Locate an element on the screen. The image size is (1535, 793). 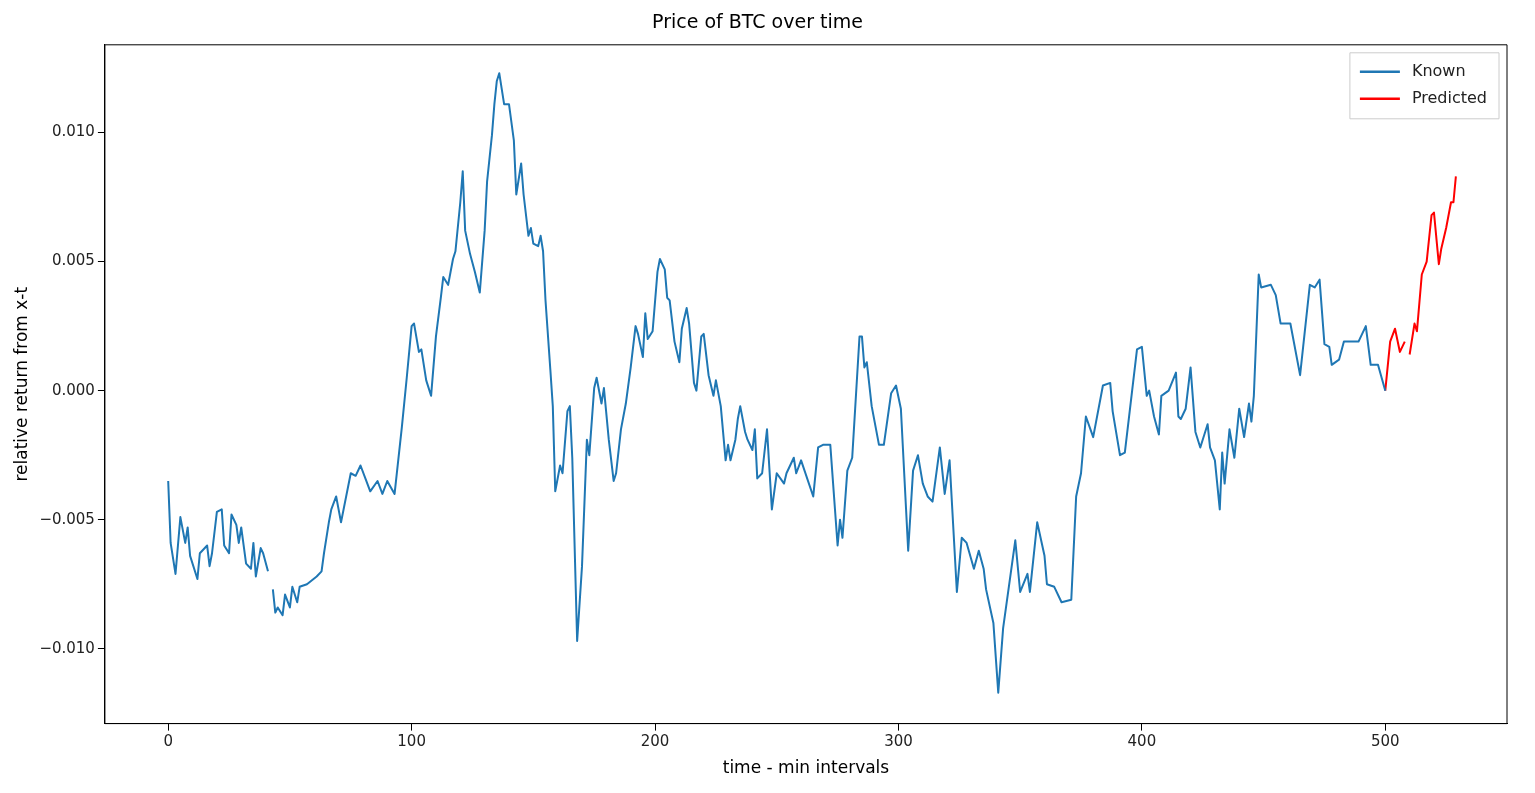
x-tick-label: 400 is located at coordinates (1142, 741).